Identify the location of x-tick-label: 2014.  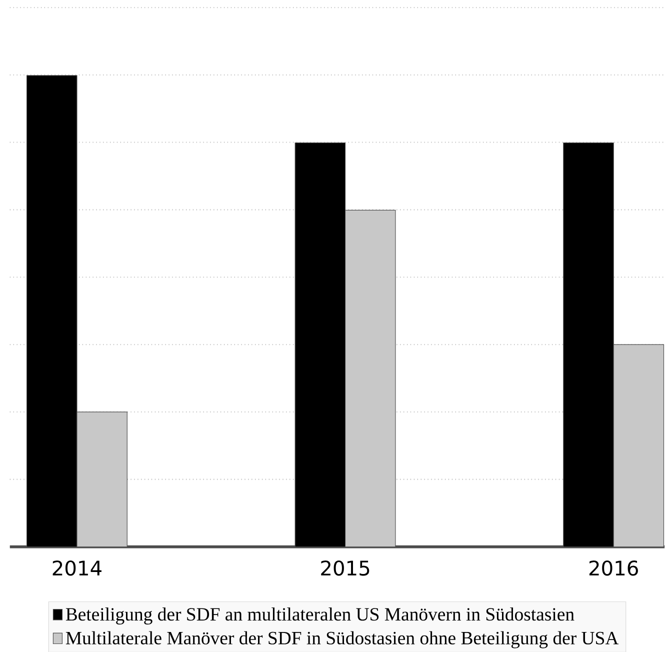
(77, 568).